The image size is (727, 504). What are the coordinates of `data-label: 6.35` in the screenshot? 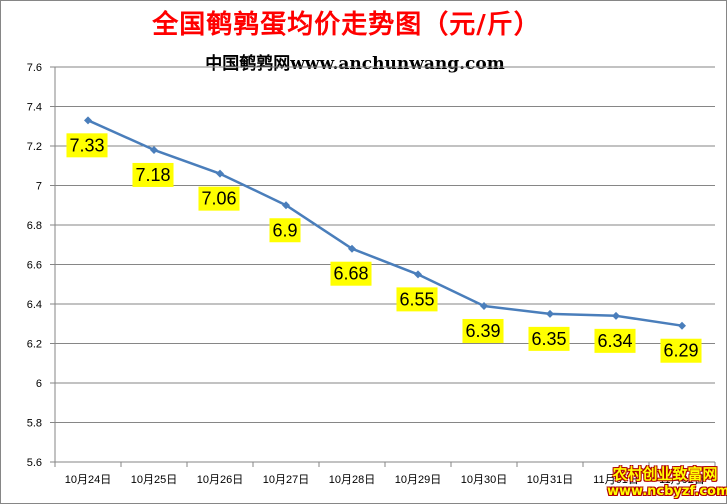 It's located at (549, 338).